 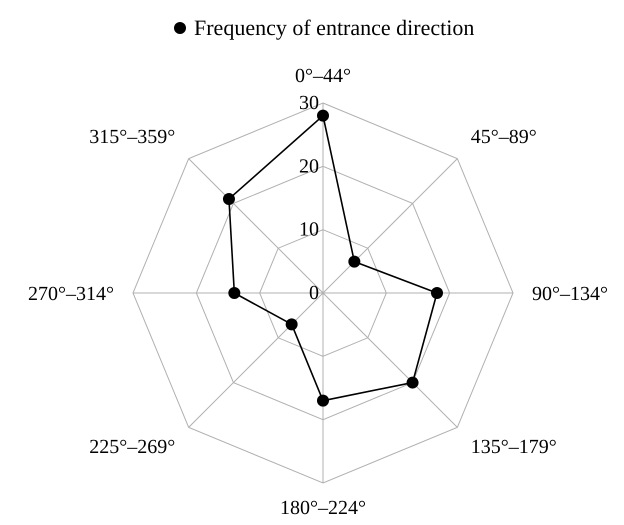 I want to click on spoke-label: 225°–269°, so click(x=132, y=447).